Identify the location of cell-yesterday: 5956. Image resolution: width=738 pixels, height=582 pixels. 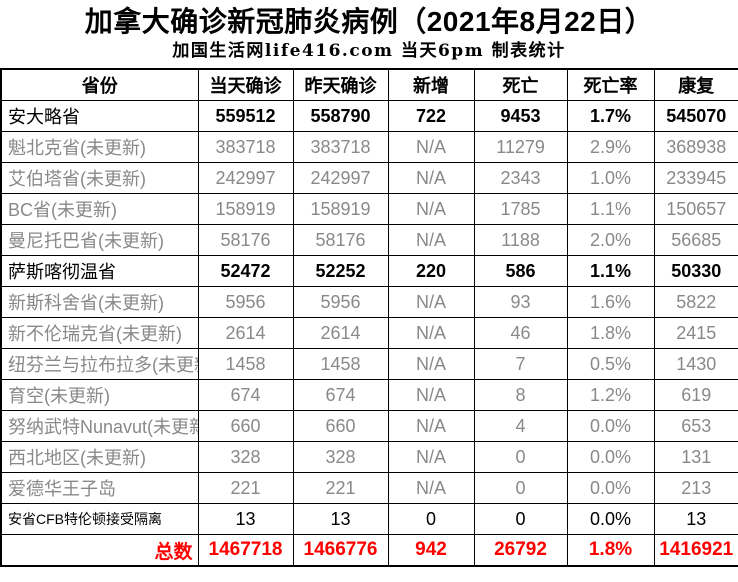
(340, 302).